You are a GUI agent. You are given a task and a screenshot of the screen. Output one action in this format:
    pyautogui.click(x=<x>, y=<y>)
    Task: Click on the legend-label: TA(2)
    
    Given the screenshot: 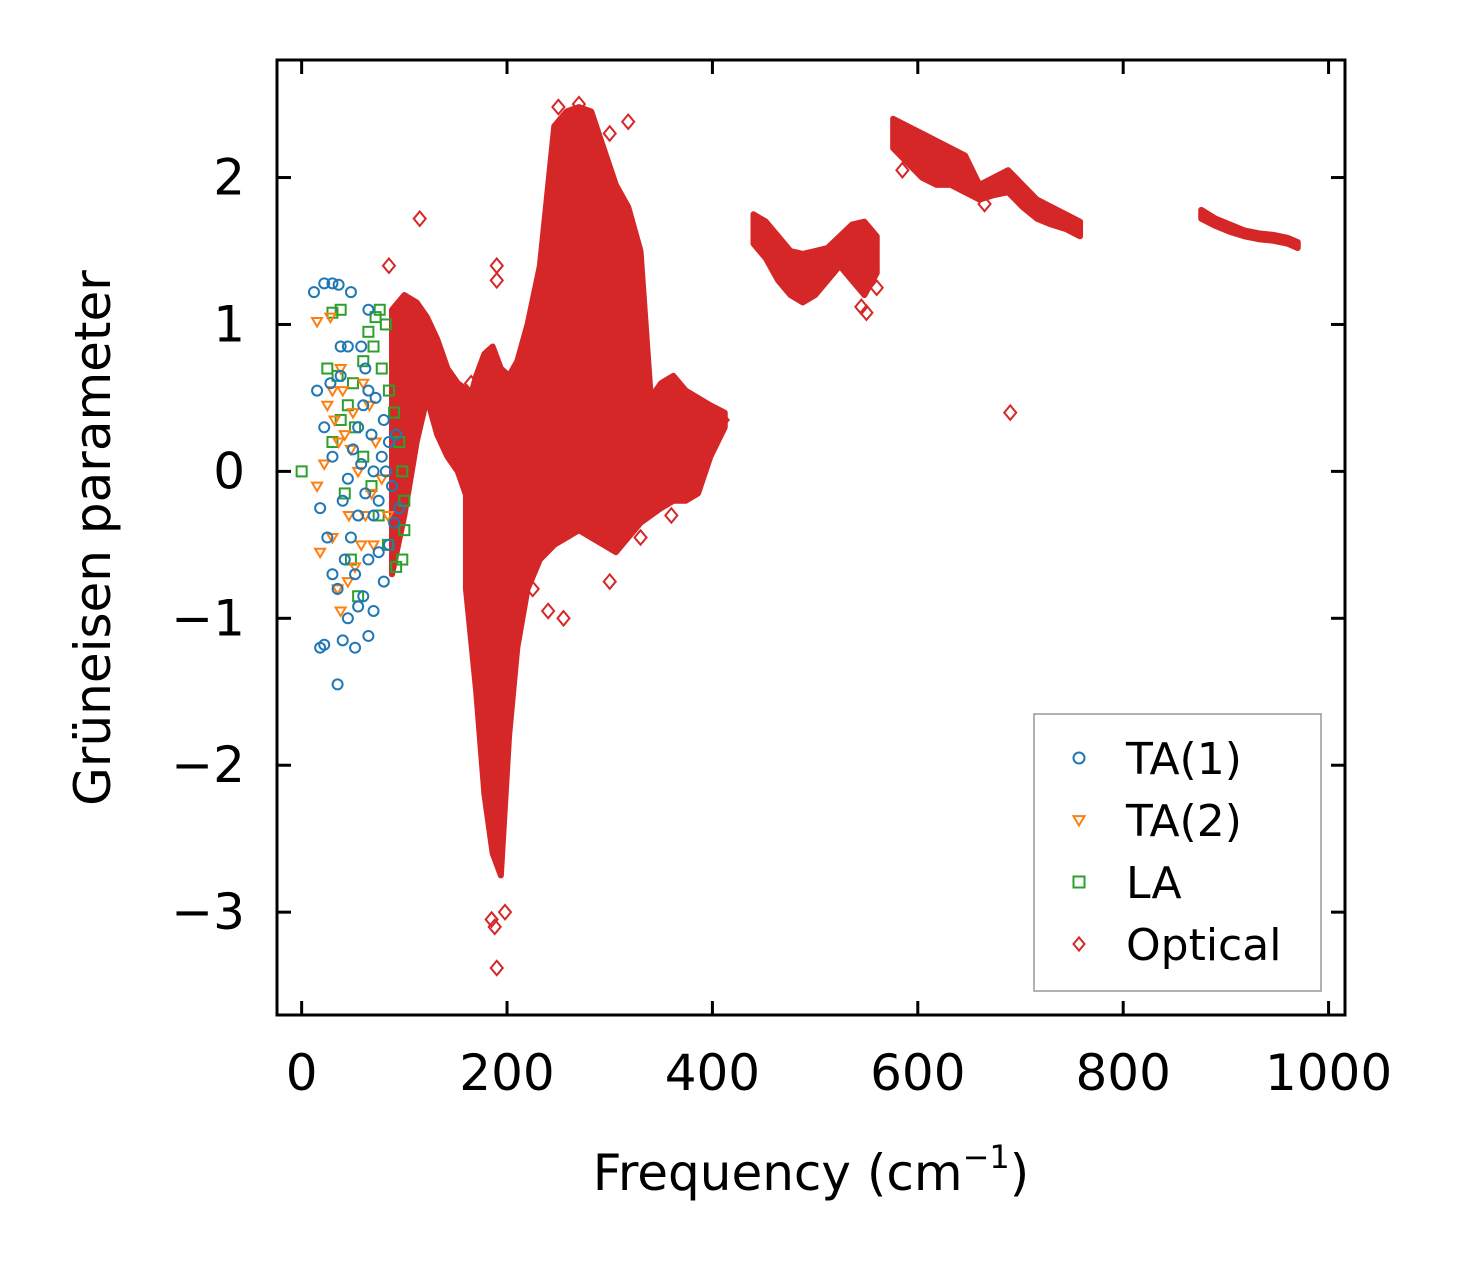 What is the action you would take?
    pyautogui.click(x=1183, y=821)
    